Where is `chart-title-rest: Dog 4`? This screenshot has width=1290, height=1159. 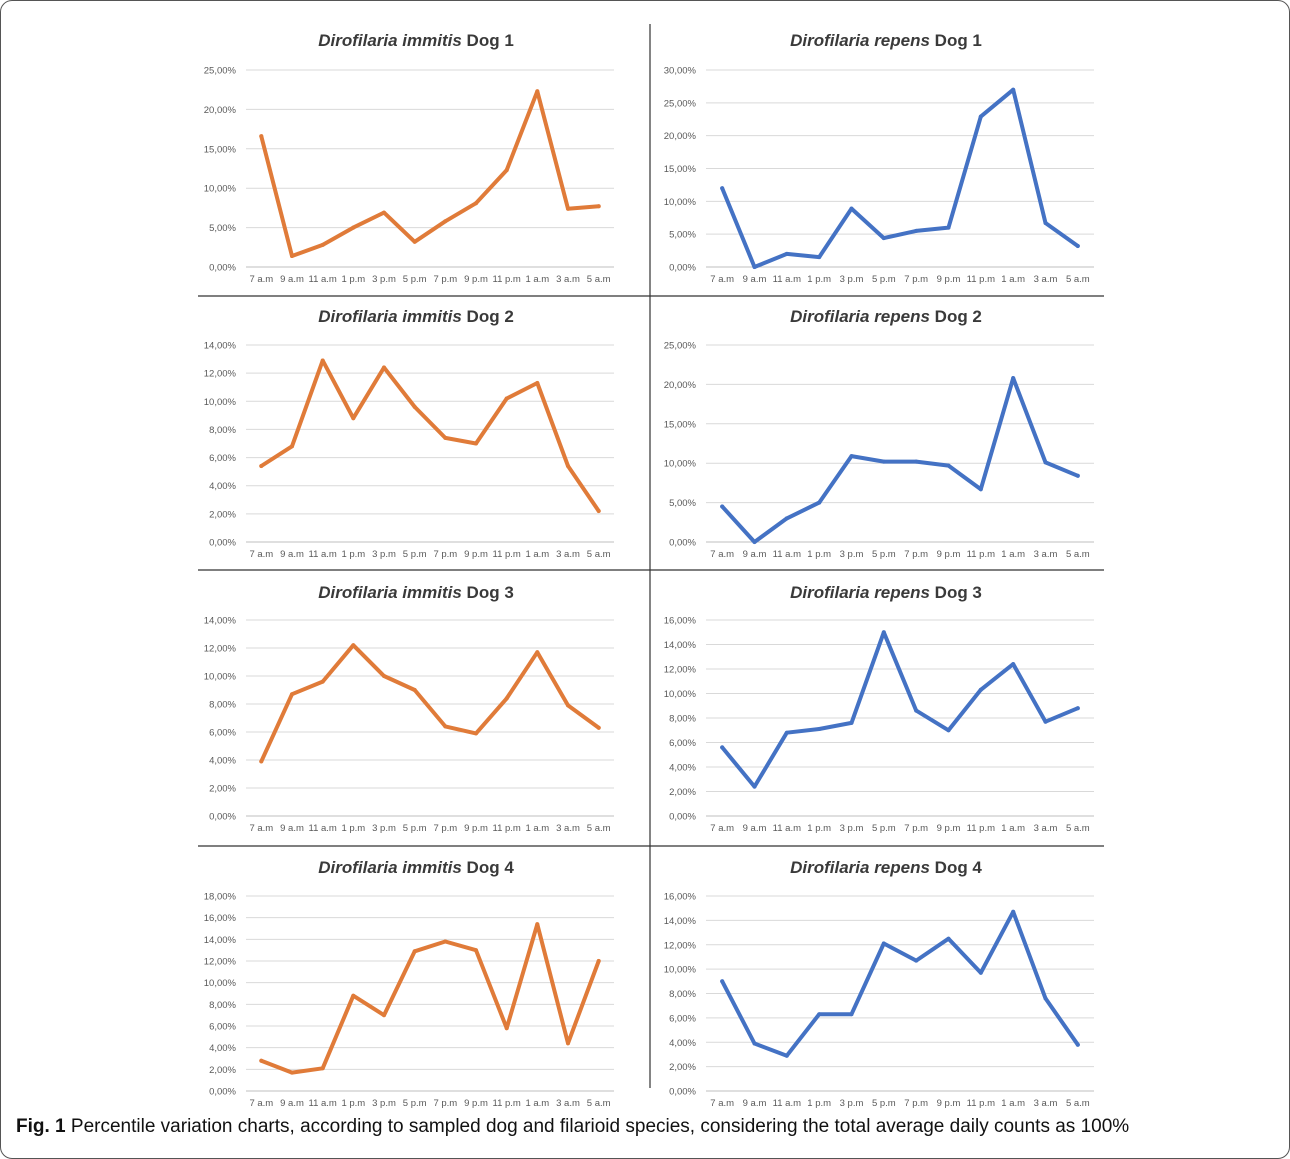
chart-title-rest: Dog 4 is located at coordinates (956, 867).